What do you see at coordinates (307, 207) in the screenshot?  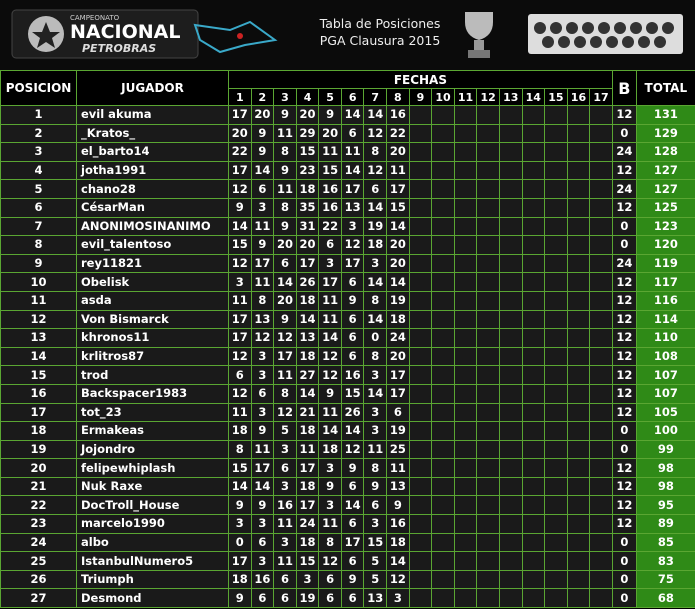 I see `score: 35` at bounding box center [307, 207].